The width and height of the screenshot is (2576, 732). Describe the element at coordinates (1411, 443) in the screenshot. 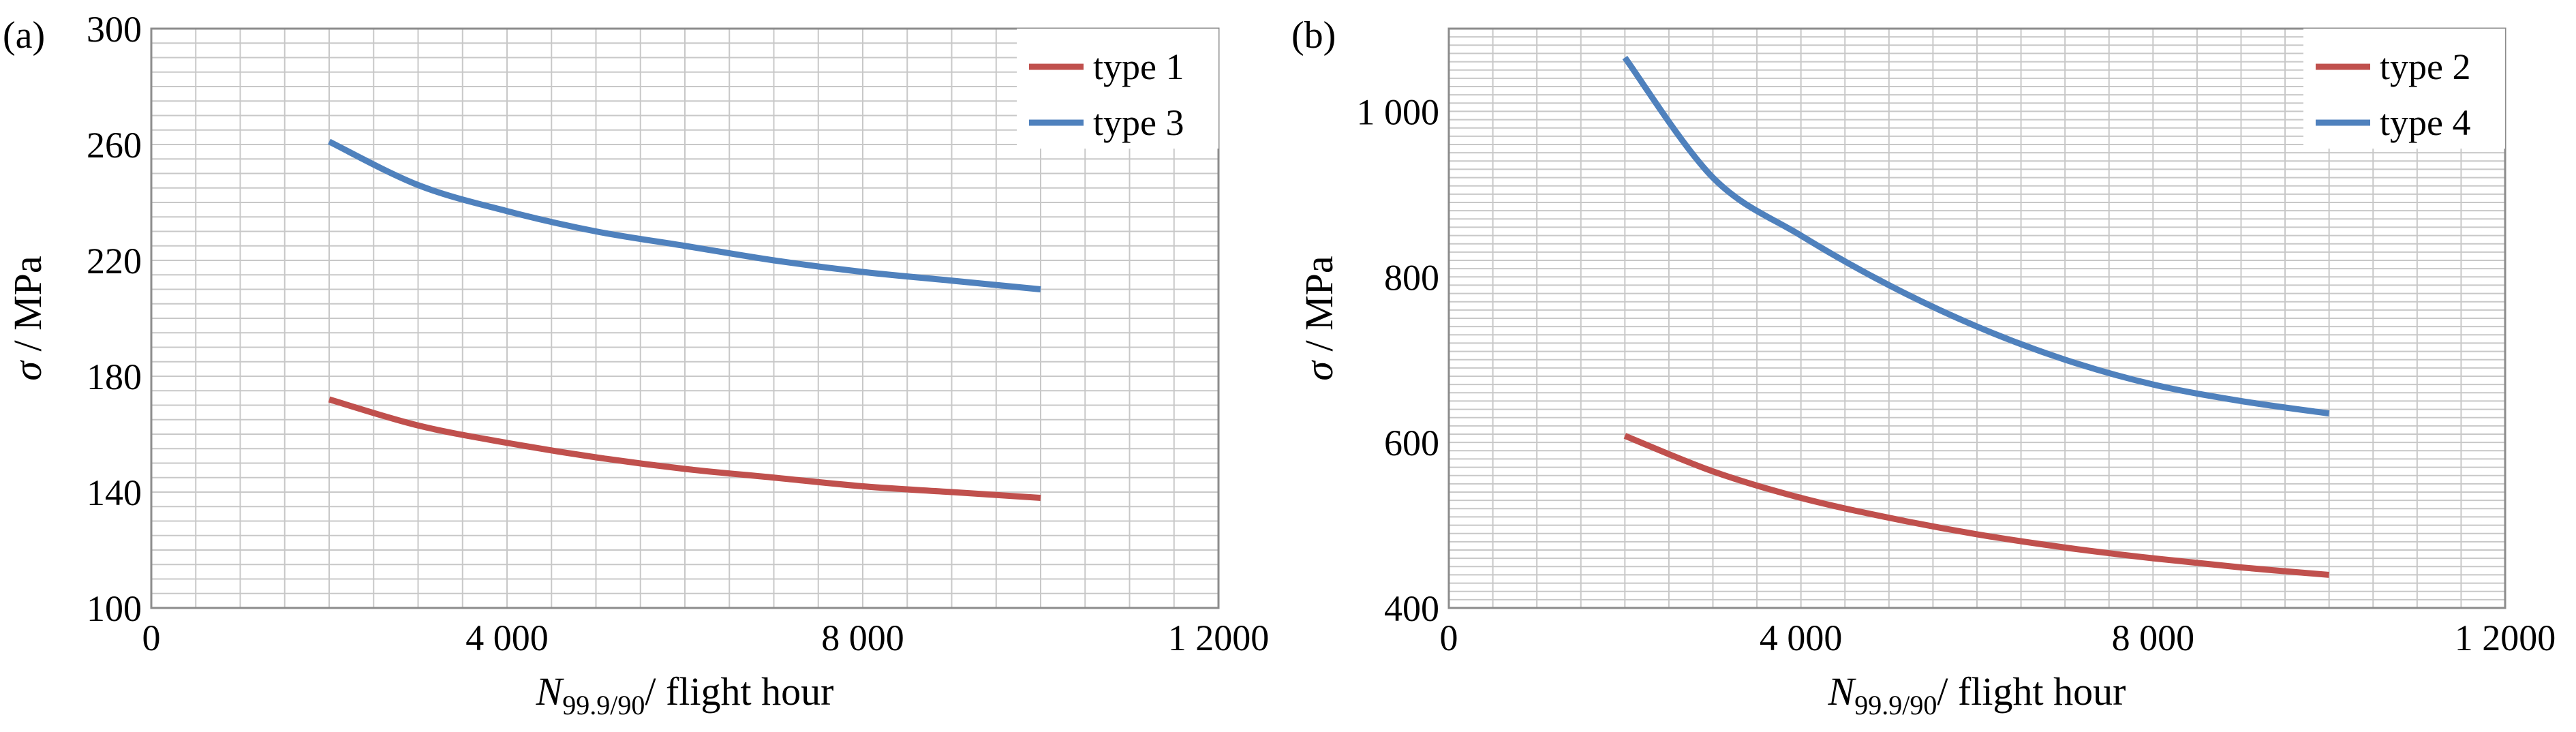

I see `y-tick-label: 600` at that location.